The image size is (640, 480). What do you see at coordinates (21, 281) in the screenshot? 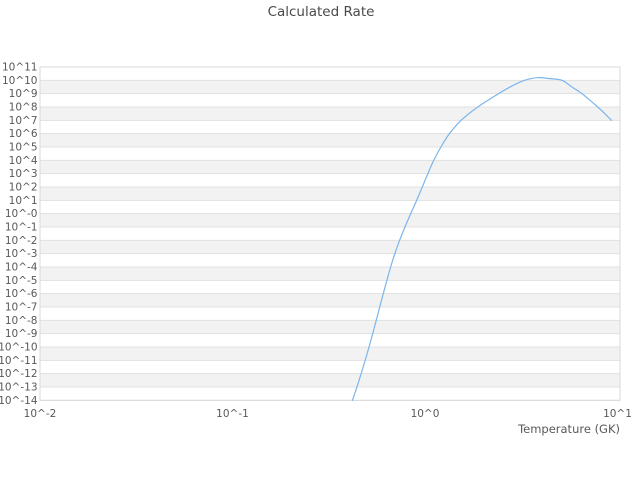
I see `y-tick-label: 10^-5` at bounding box center [21, 281].